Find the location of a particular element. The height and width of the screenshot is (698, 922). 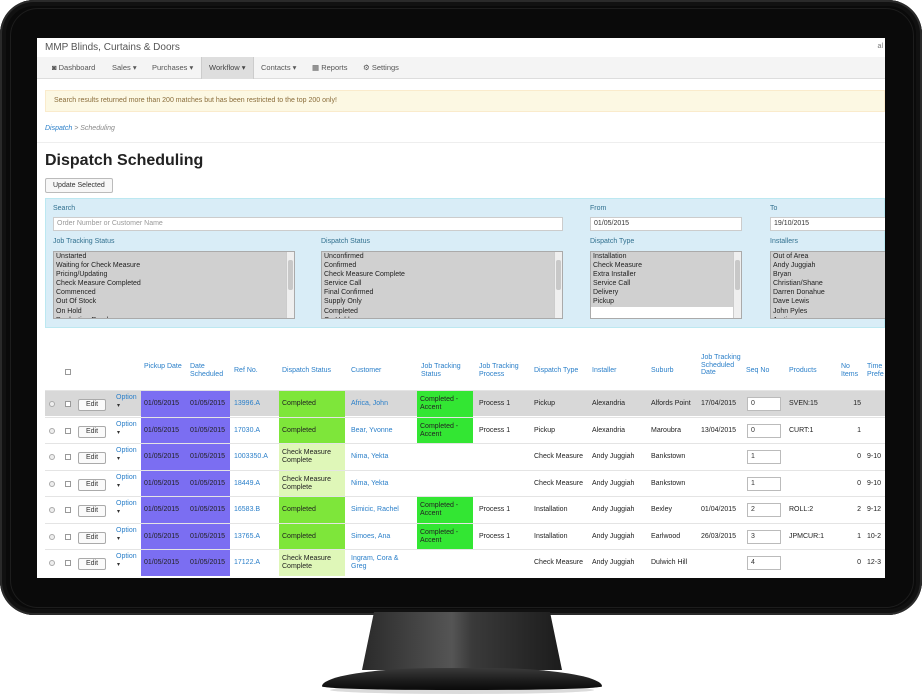

select-option: Andy Juggiah is located at coordinates (828, 266).